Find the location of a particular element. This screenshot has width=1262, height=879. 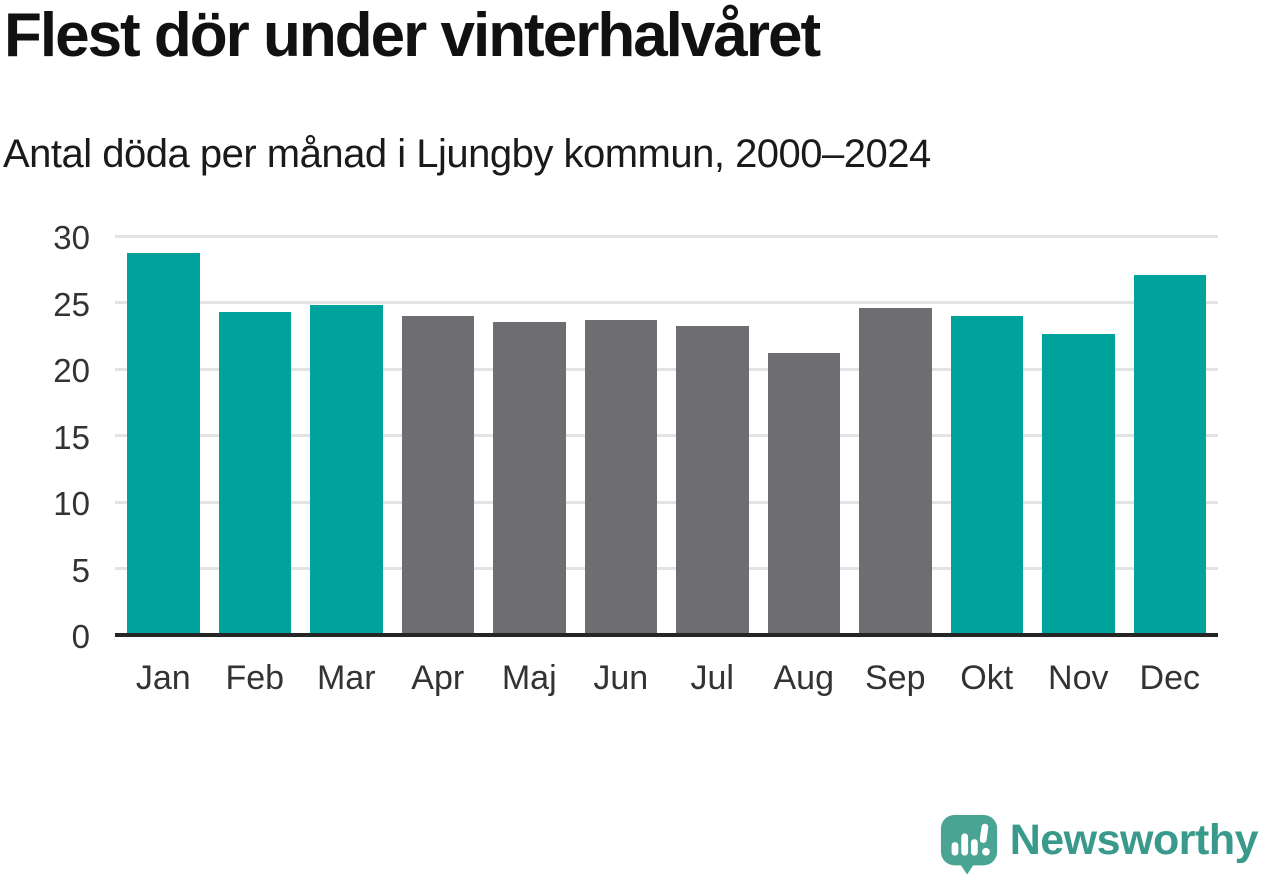

y-tick-label-5: 5 is located at coordinates (80, 570).